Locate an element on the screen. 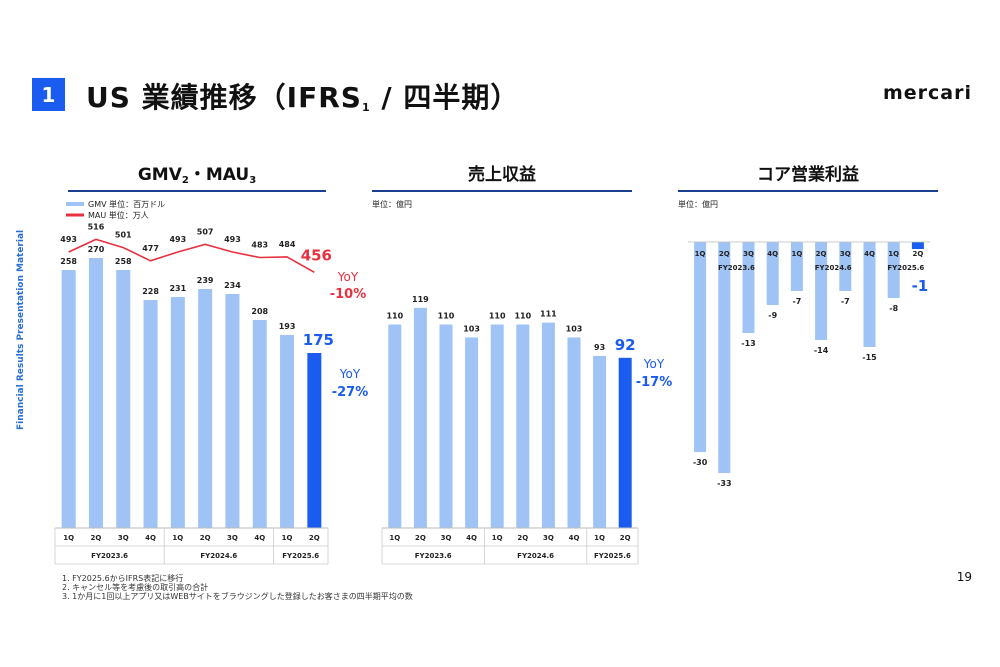 The height and width of the screenshot is (667, 1000). mau-data-label: 483 is located at coordinates (259, 245).